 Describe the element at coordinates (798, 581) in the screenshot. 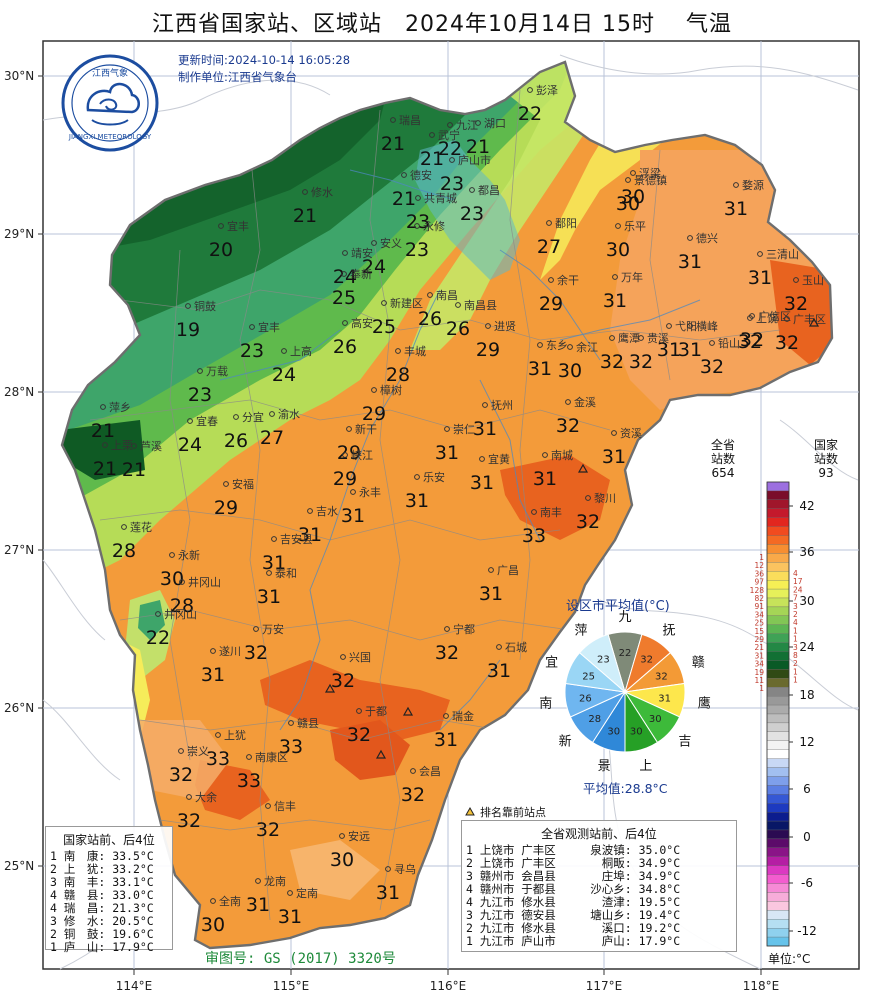

I see `legend-nat-count: 17` at that location.